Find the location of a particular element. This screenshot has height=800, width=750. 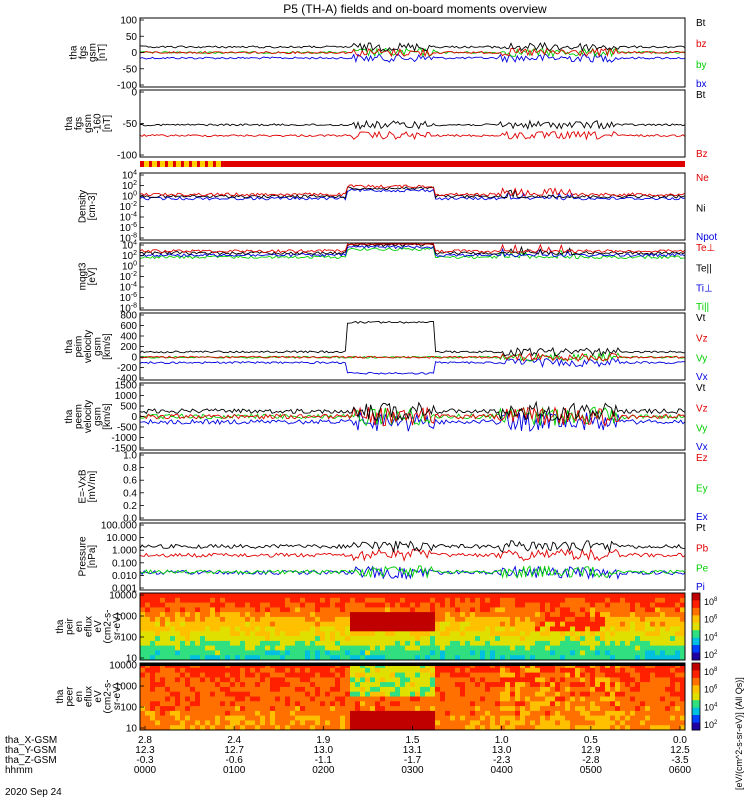

y-axis-label-line: [mV/m] is located at coordinates (92, 486).